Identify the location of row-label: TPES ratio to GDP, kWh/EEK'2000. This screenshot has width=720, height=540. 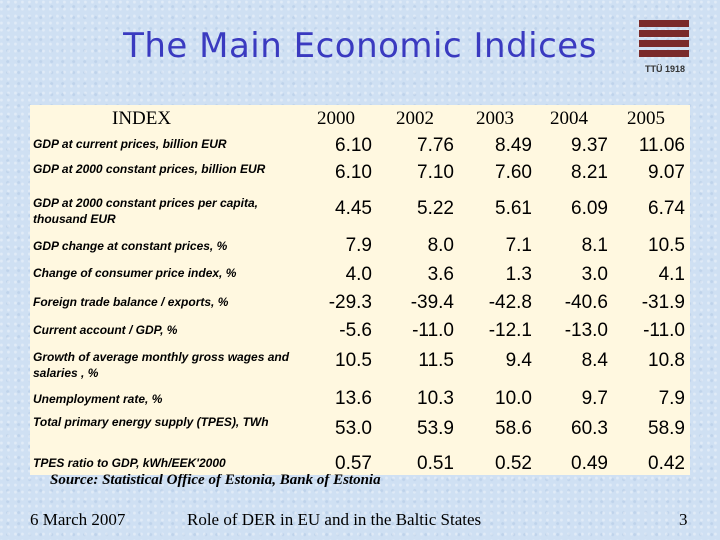
(129, 463).